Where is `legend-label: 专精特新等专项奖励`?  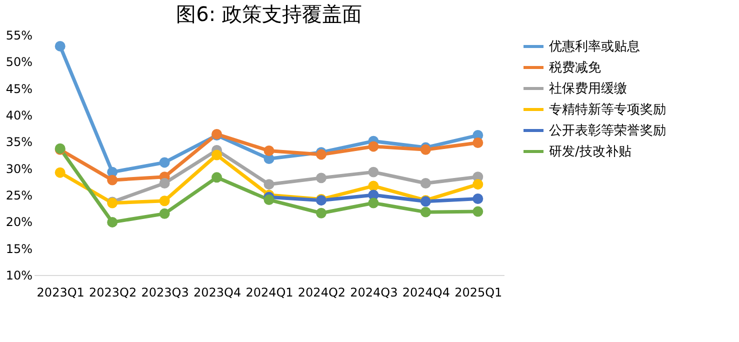
legend-label: 专精特新等专项奖励 is located at coordinates (607, 110).